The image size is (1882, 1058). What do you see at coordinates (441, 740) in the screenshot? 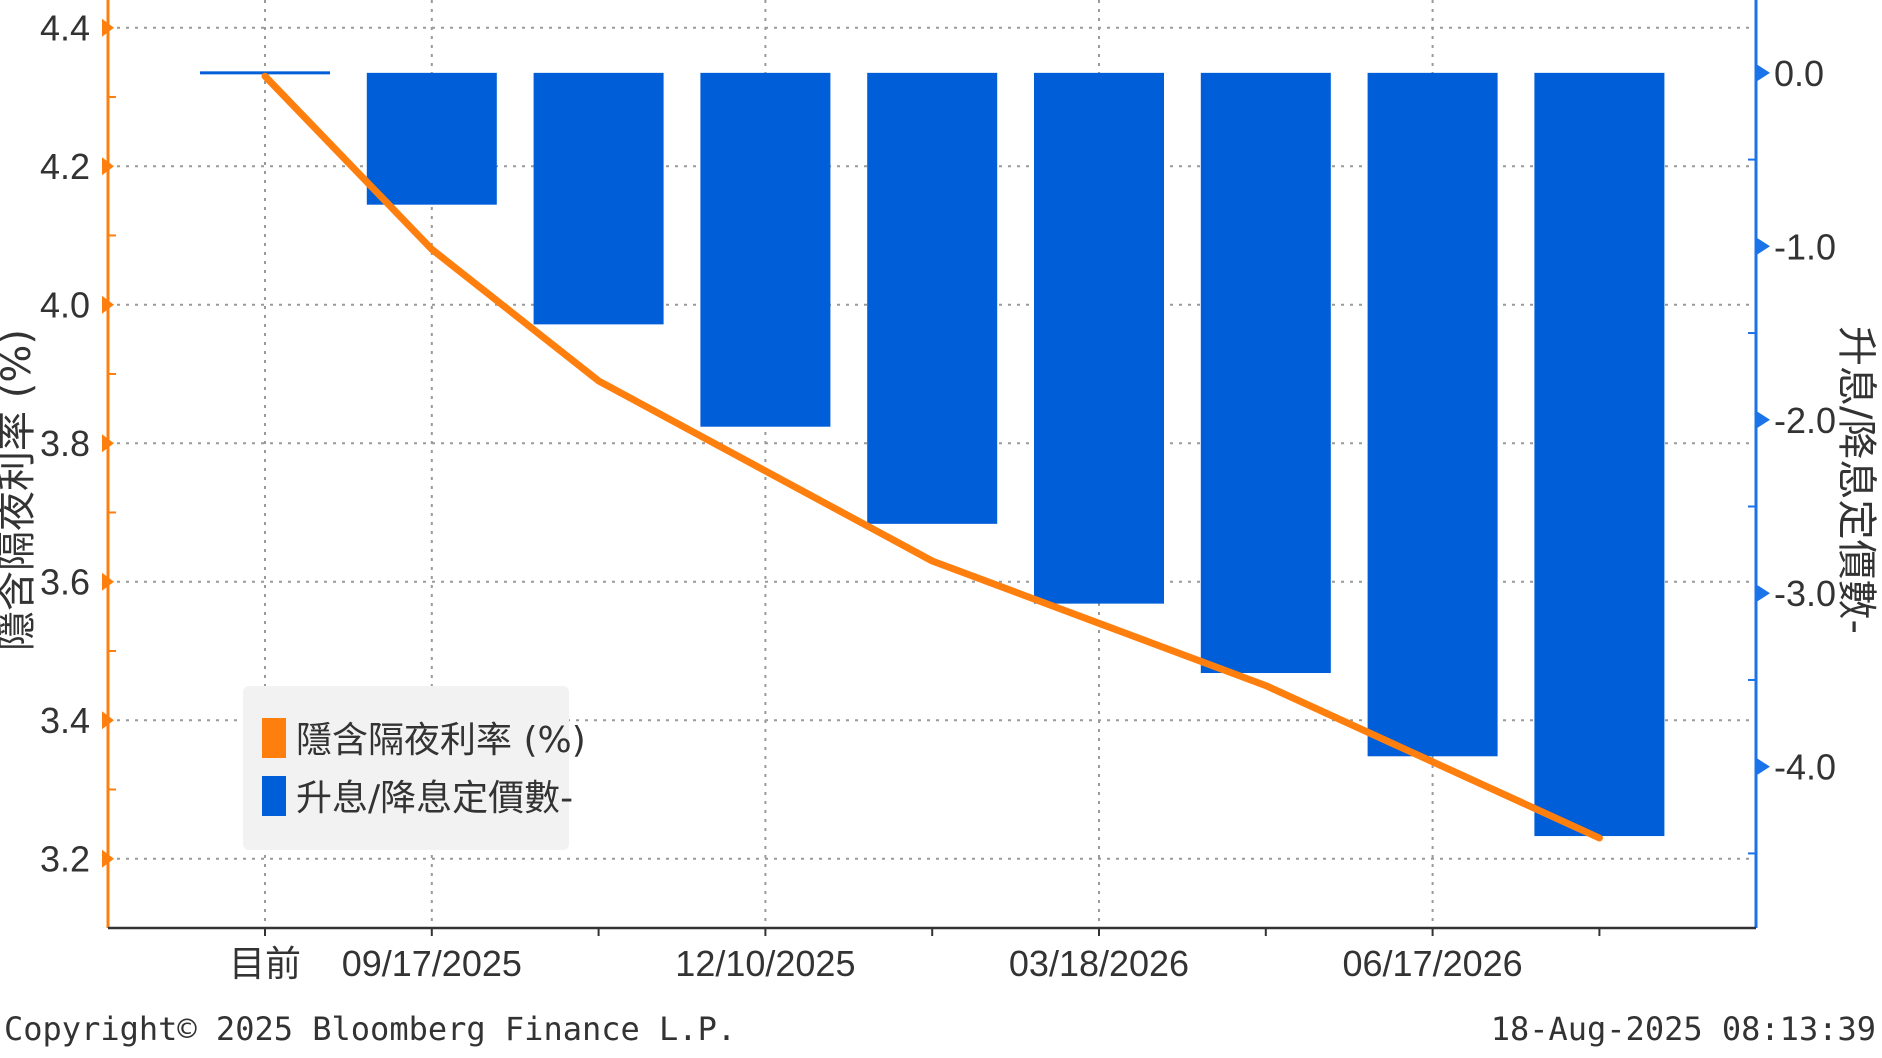
I see `legend-label-line: 隱含隔夜利率 (%)` at bounding box center [441, 740].